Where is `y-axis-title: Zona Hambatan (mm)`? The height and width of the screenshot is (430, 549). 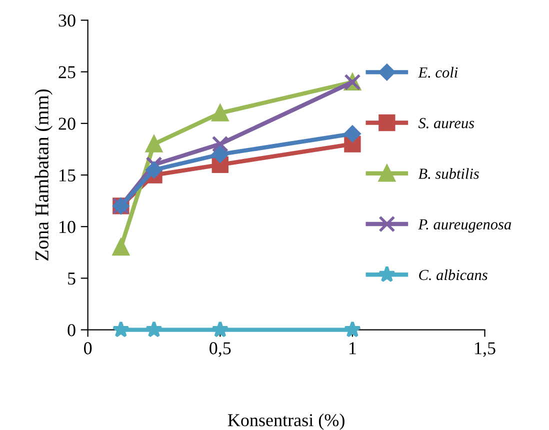 y-axis-title: Zona Hambatan (mm) is located at coordinates (43, 174).